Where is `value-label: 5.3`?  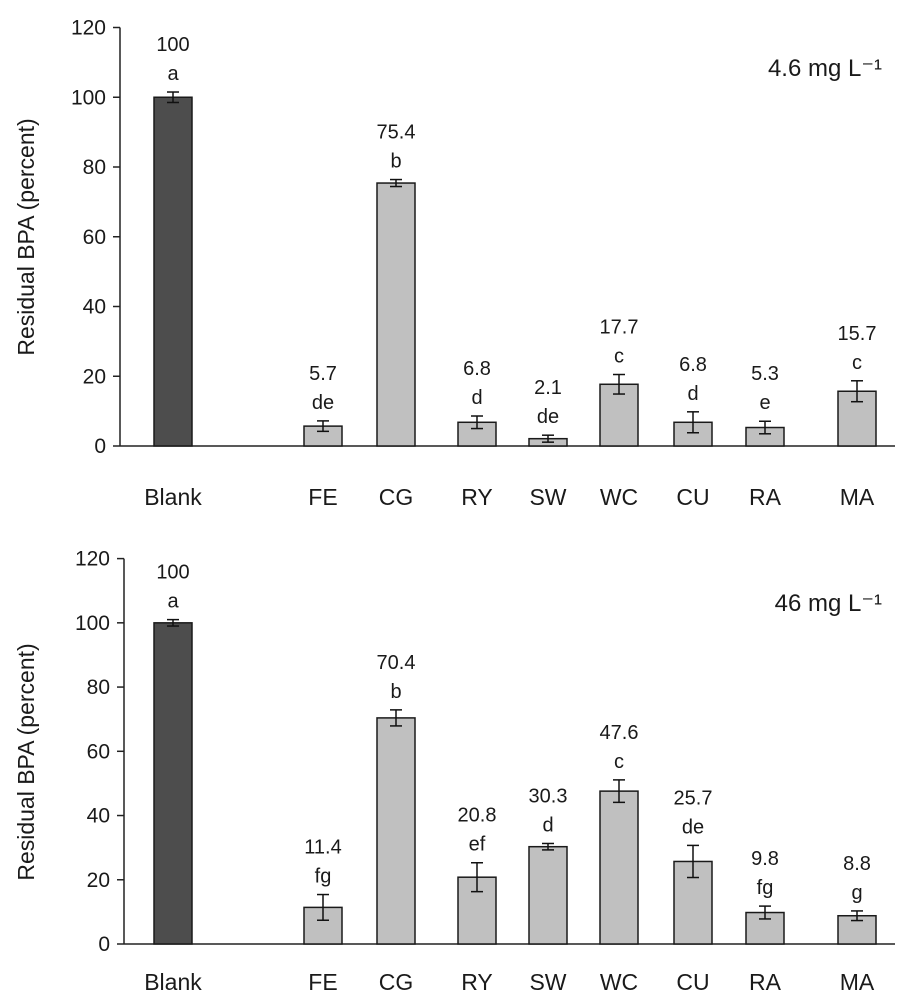 value-label: 5.3 is located at coordinates (765, 374).